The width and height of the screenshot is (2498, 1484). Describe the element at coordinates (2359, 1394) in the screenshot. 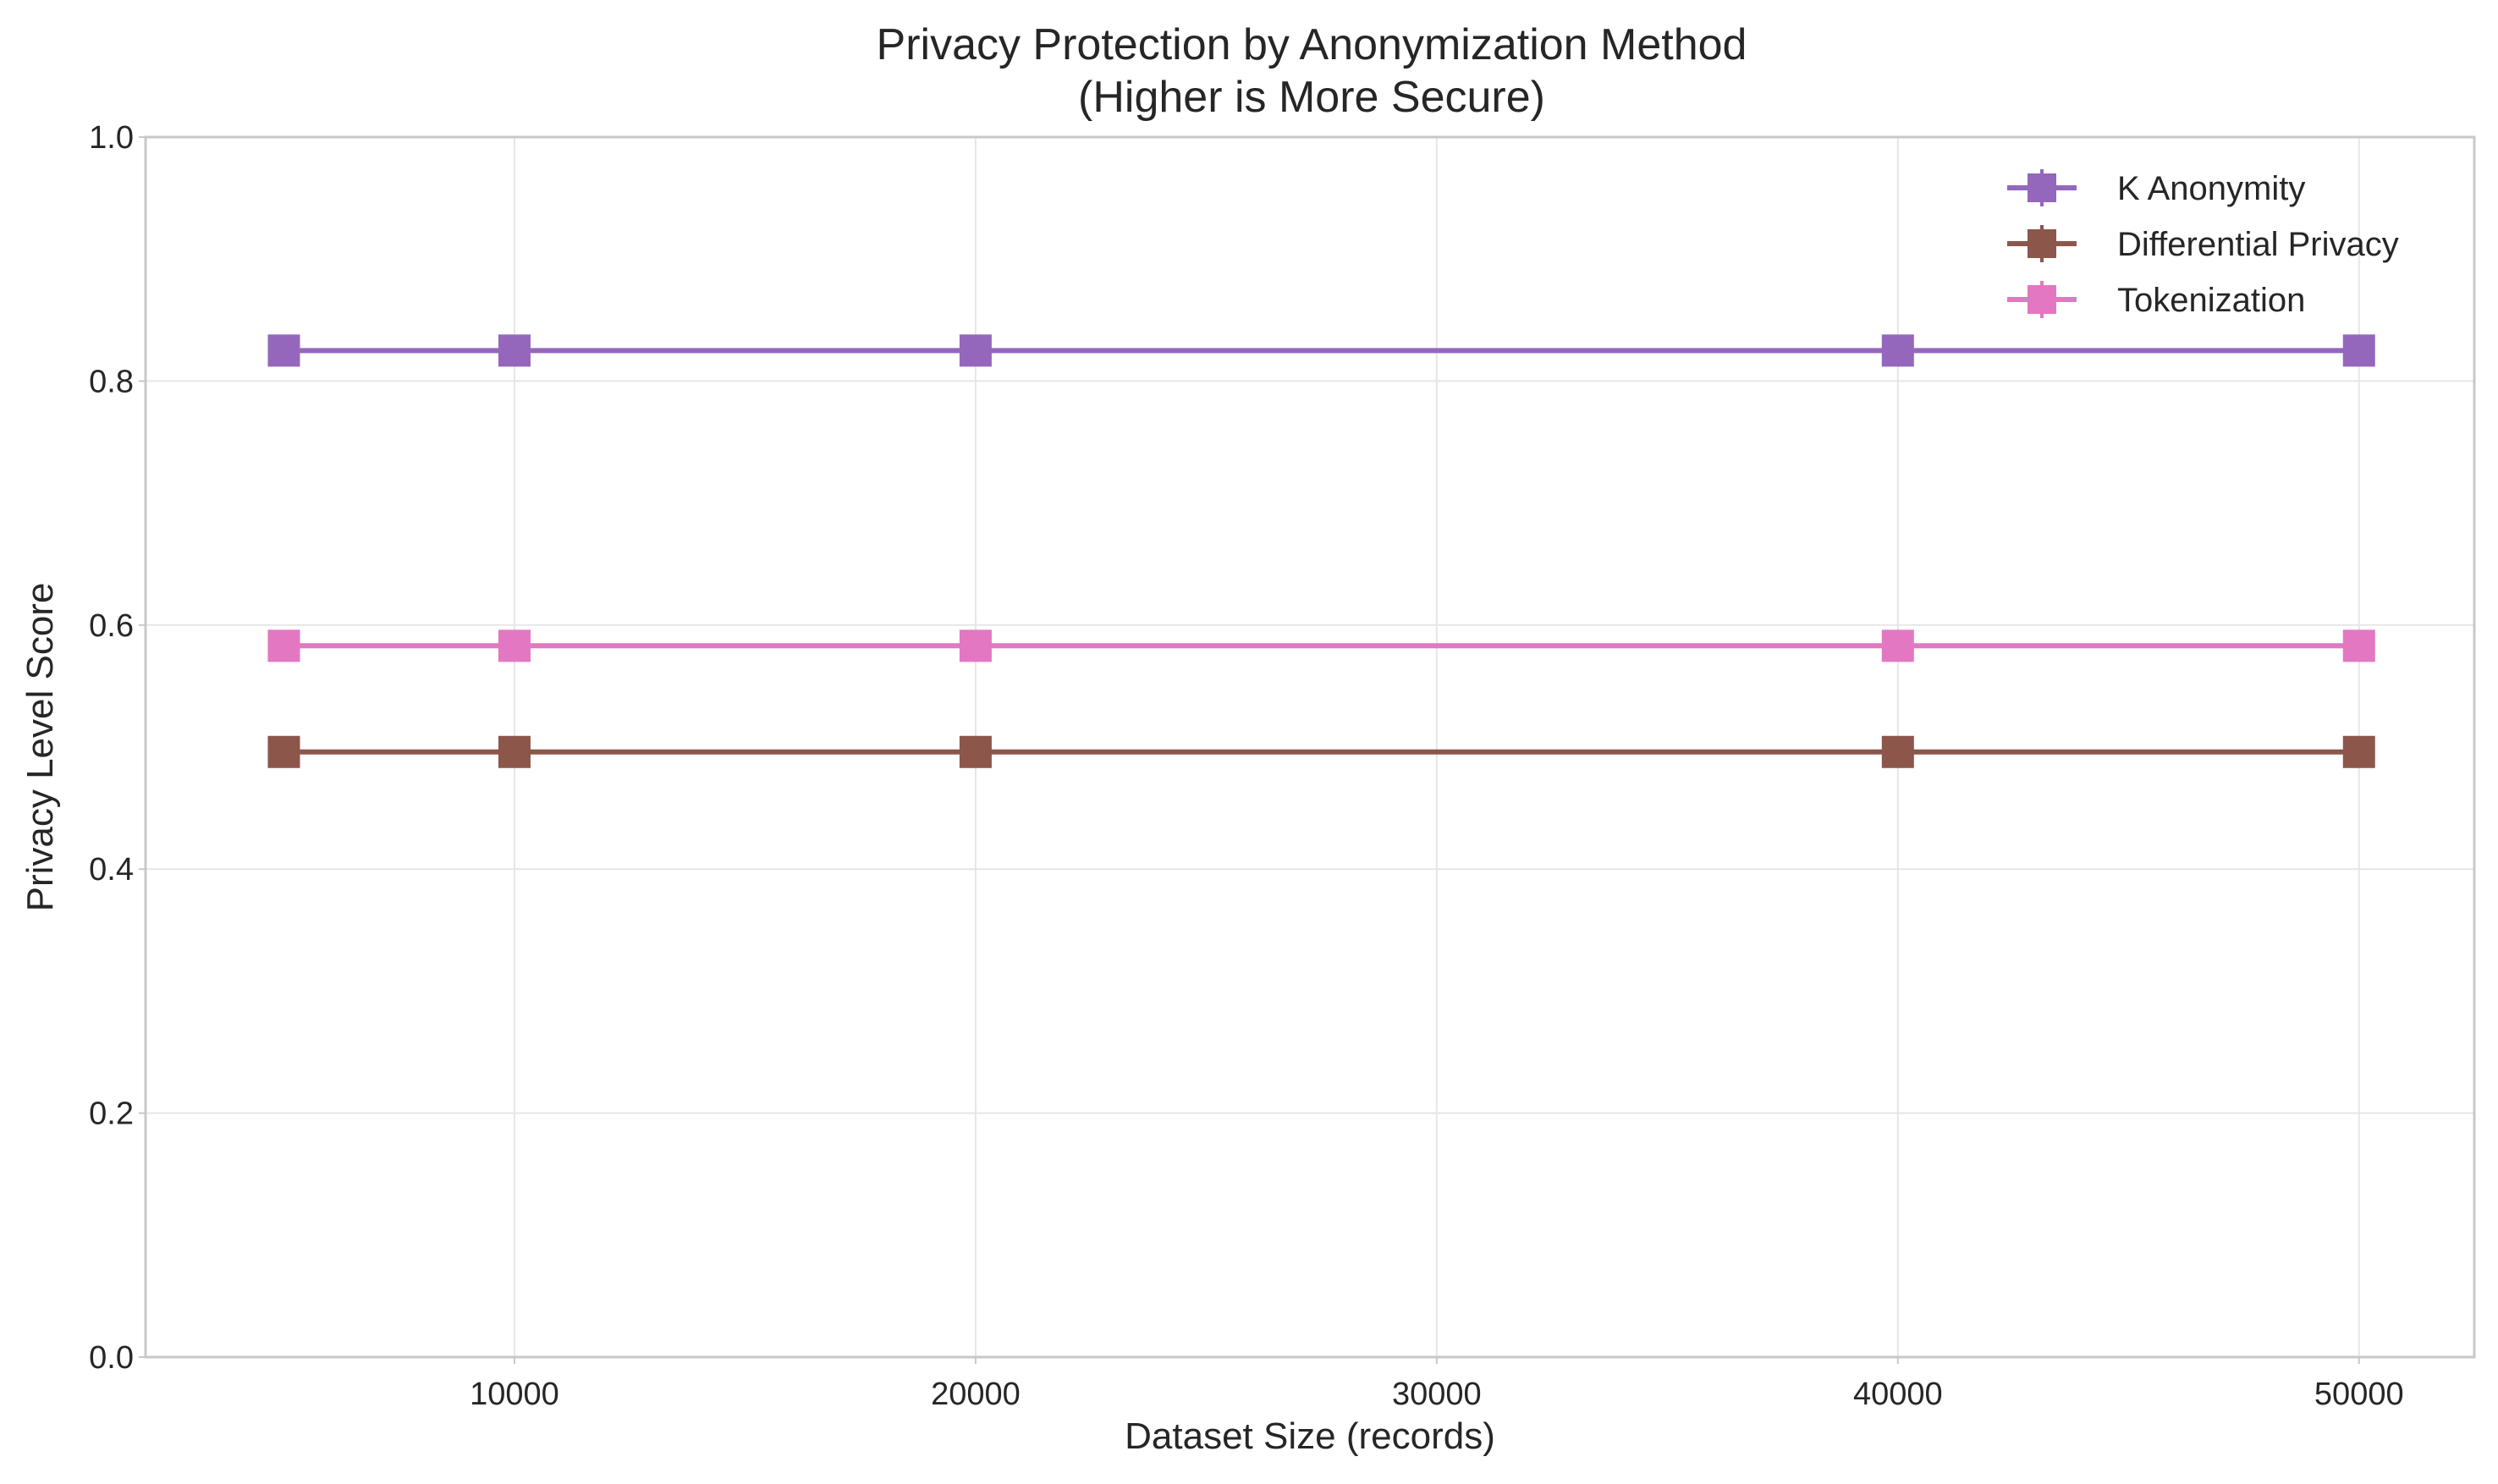

I see `x-tick-label: 50000` at that location.